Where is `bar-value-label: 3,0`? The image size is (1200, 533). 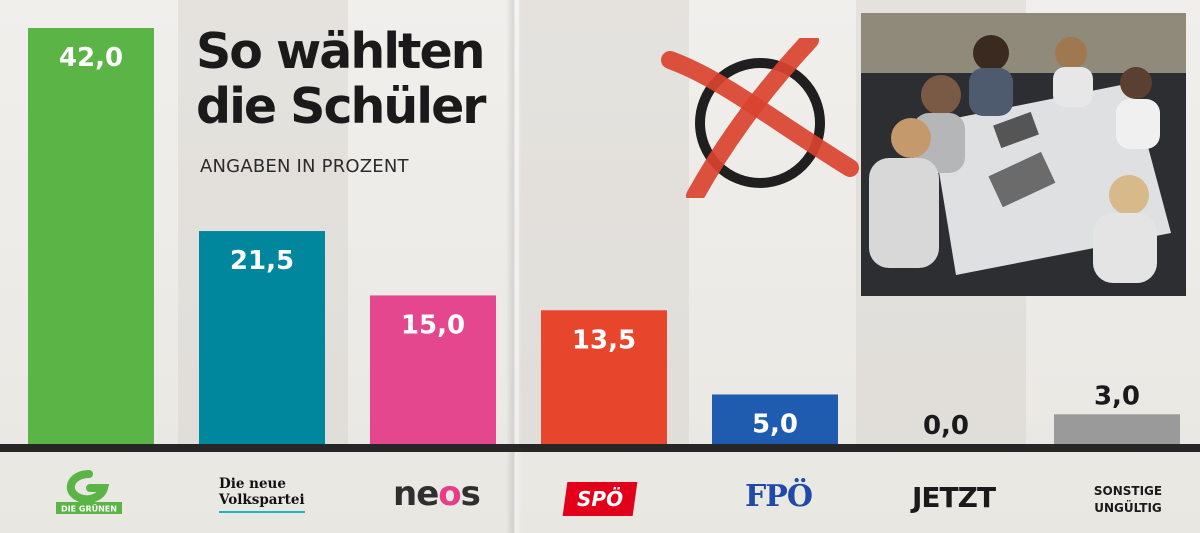 bar-value-label: 3,0 is located at coordinates (1117, 396).